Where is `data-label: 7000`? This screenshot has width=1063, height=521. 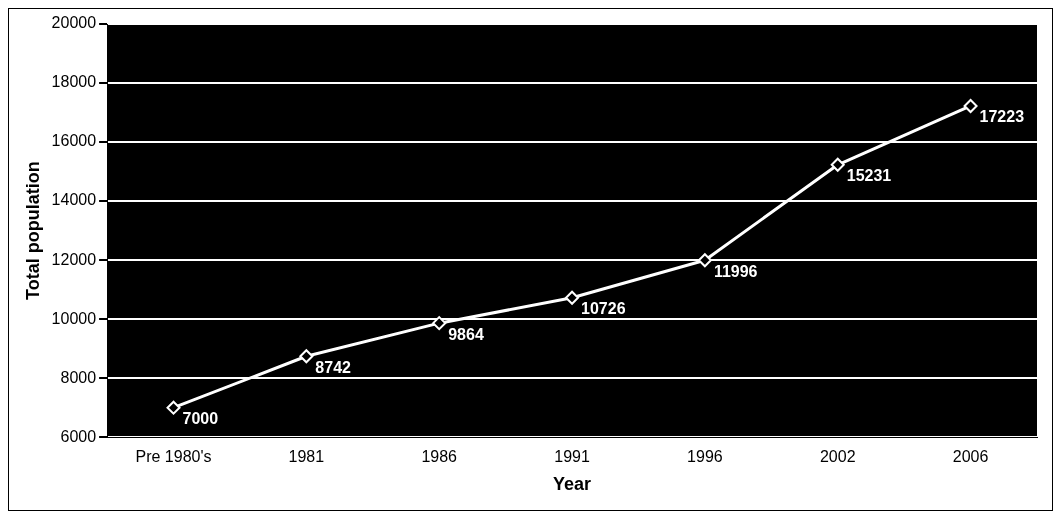
data-label: 7000 is located at coordinates (200, 419).